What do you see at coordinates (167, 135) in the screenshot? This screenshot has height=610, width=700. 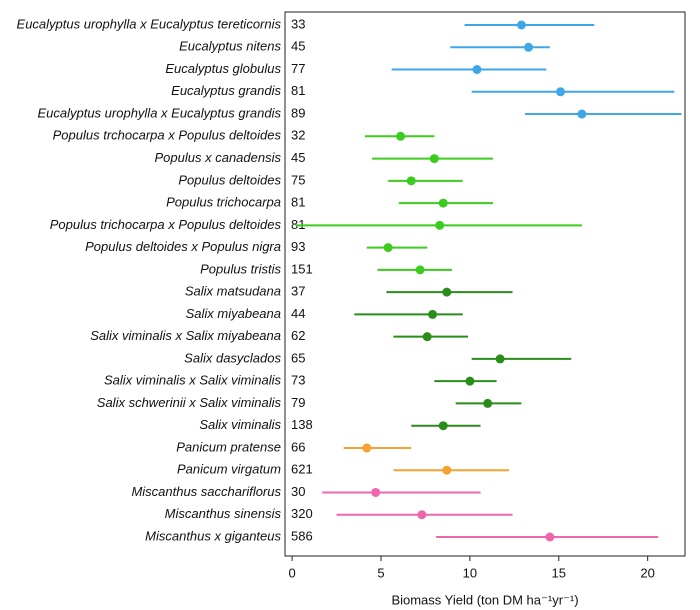 I see `category-label: Populus trchocarpa x Populus deltoides` at bounding box center [167, 135].